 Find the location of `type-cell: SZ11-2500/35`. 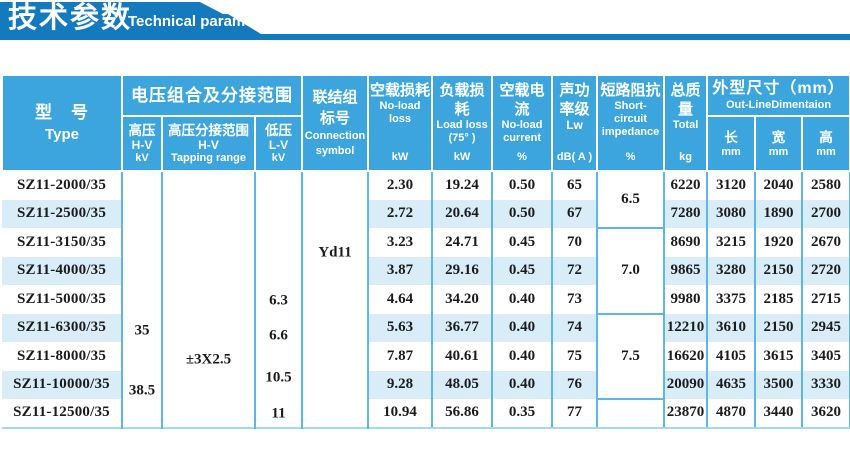

type-cell: SZ11-2500/35 is located at coordinates (62, 213).